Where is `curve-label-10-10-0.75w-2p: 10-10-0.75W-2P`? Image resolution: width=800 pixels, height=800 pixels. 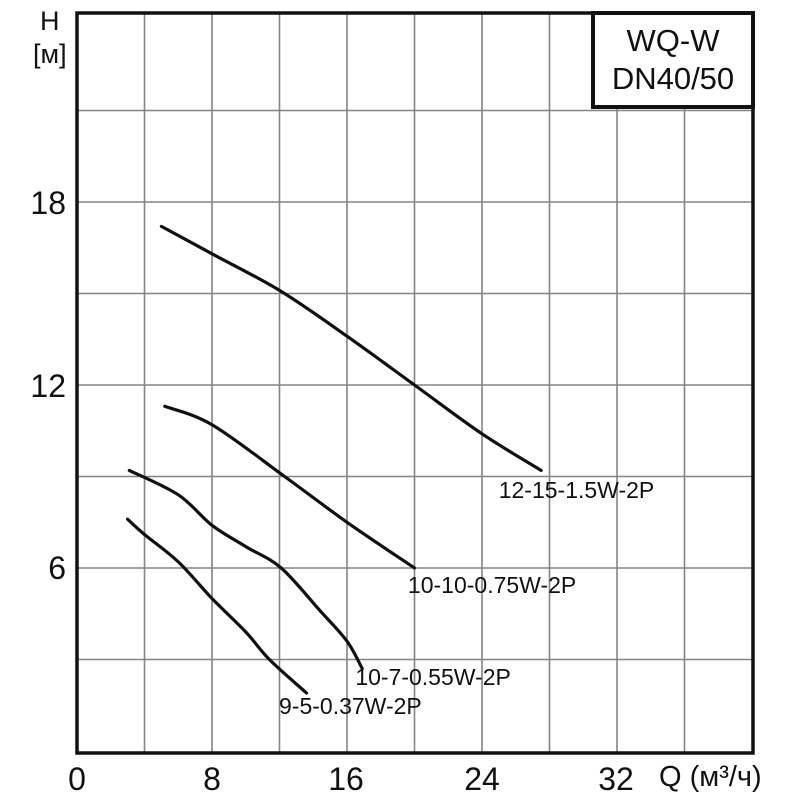 curve-label-10-10-0.75w-2p: 10-10-0.75W-2P is located at coordinates (492, 585).